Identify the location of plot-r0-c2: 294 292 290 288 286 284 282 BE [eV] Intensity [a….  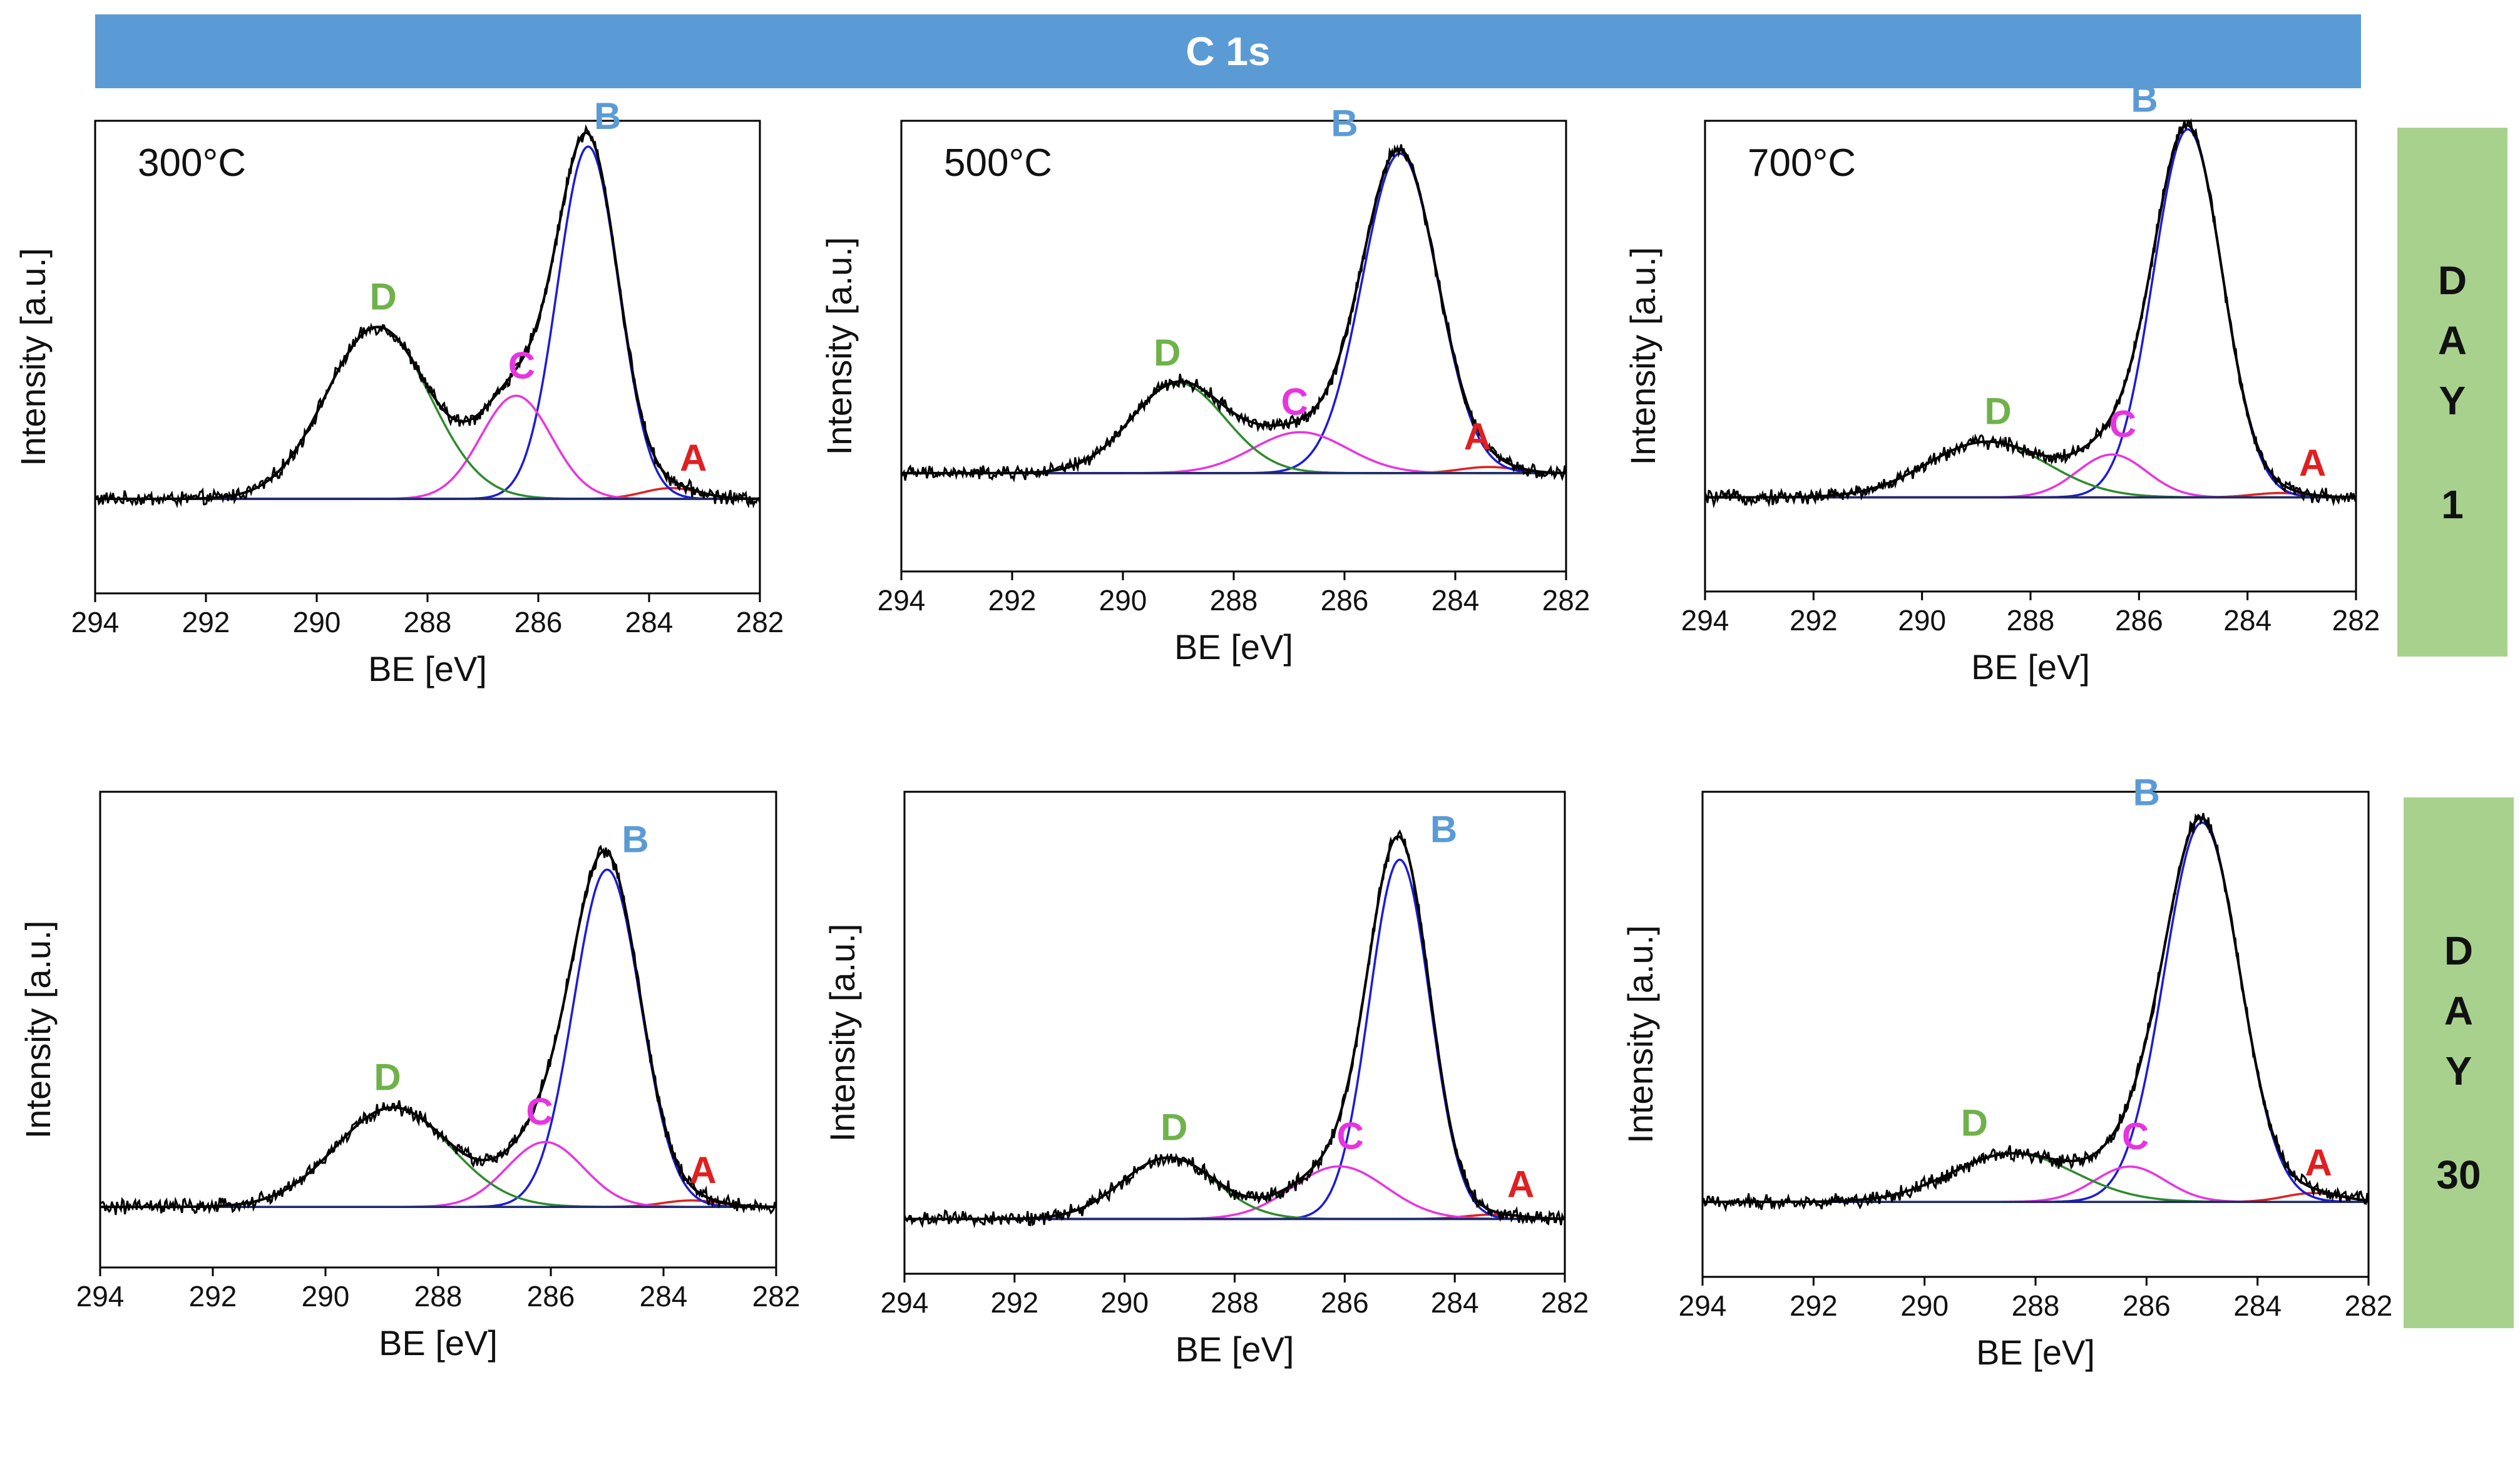
(2001, 382).